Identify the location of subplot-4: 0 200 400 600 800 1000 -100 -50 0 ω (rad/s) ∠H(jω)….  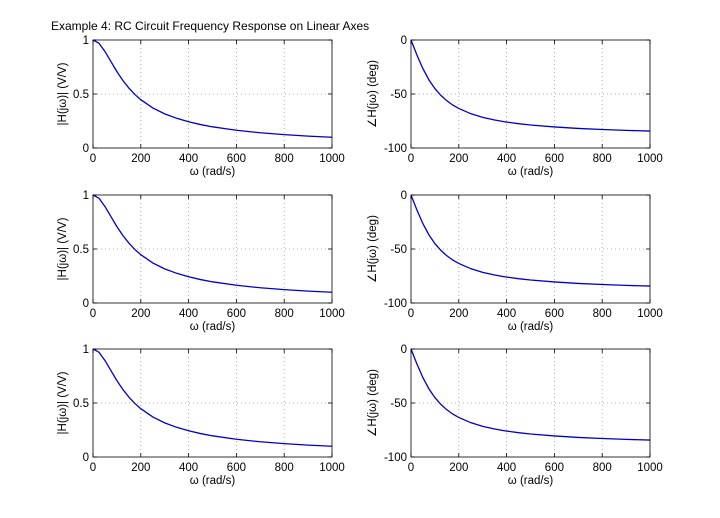
(515, 261).